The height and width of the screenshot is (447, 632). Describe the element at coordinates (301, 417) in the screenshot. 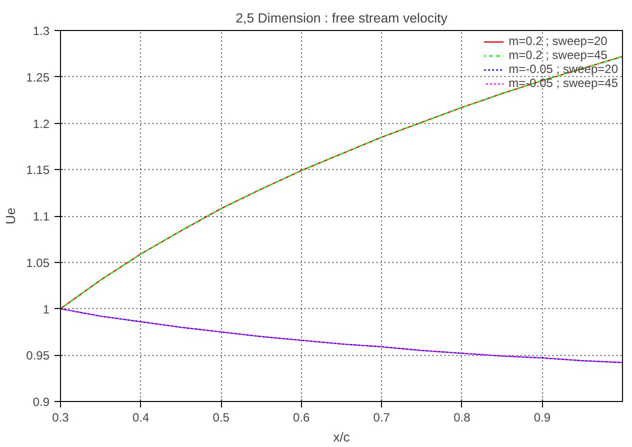

I see `x-tick-label: 0.6` at that location.